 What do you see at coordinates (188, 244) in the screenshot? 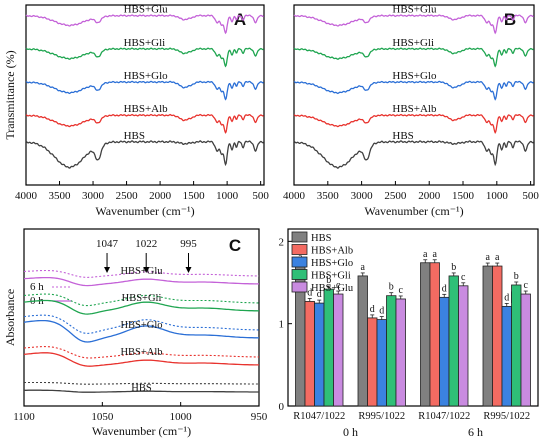
I see `peak-marker-label: 995` at bounding box center [188, 244].